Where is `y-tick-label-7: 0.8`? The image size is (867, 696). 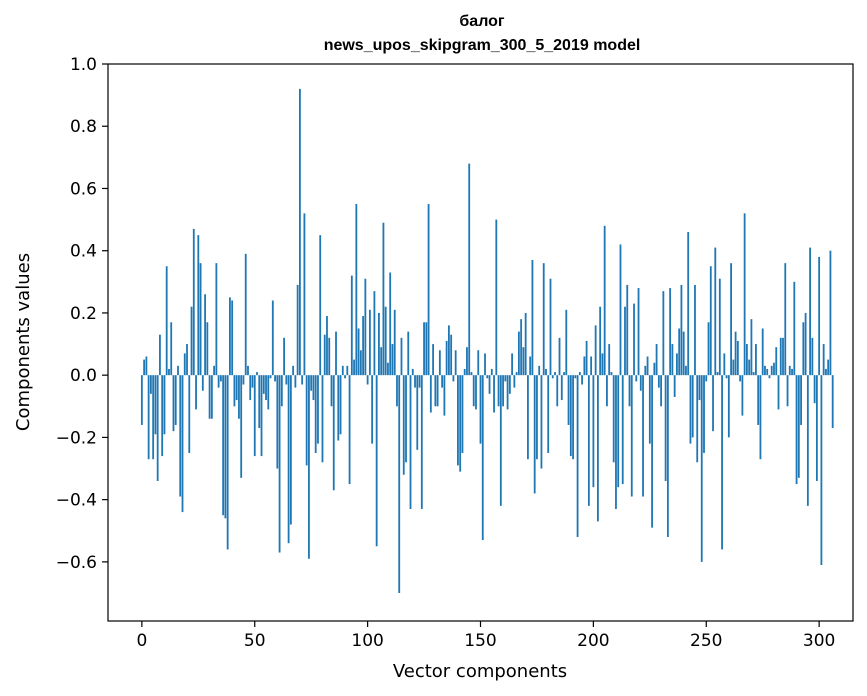
y-tick-label-7: 0.8 is located at coordinates (83, 127).